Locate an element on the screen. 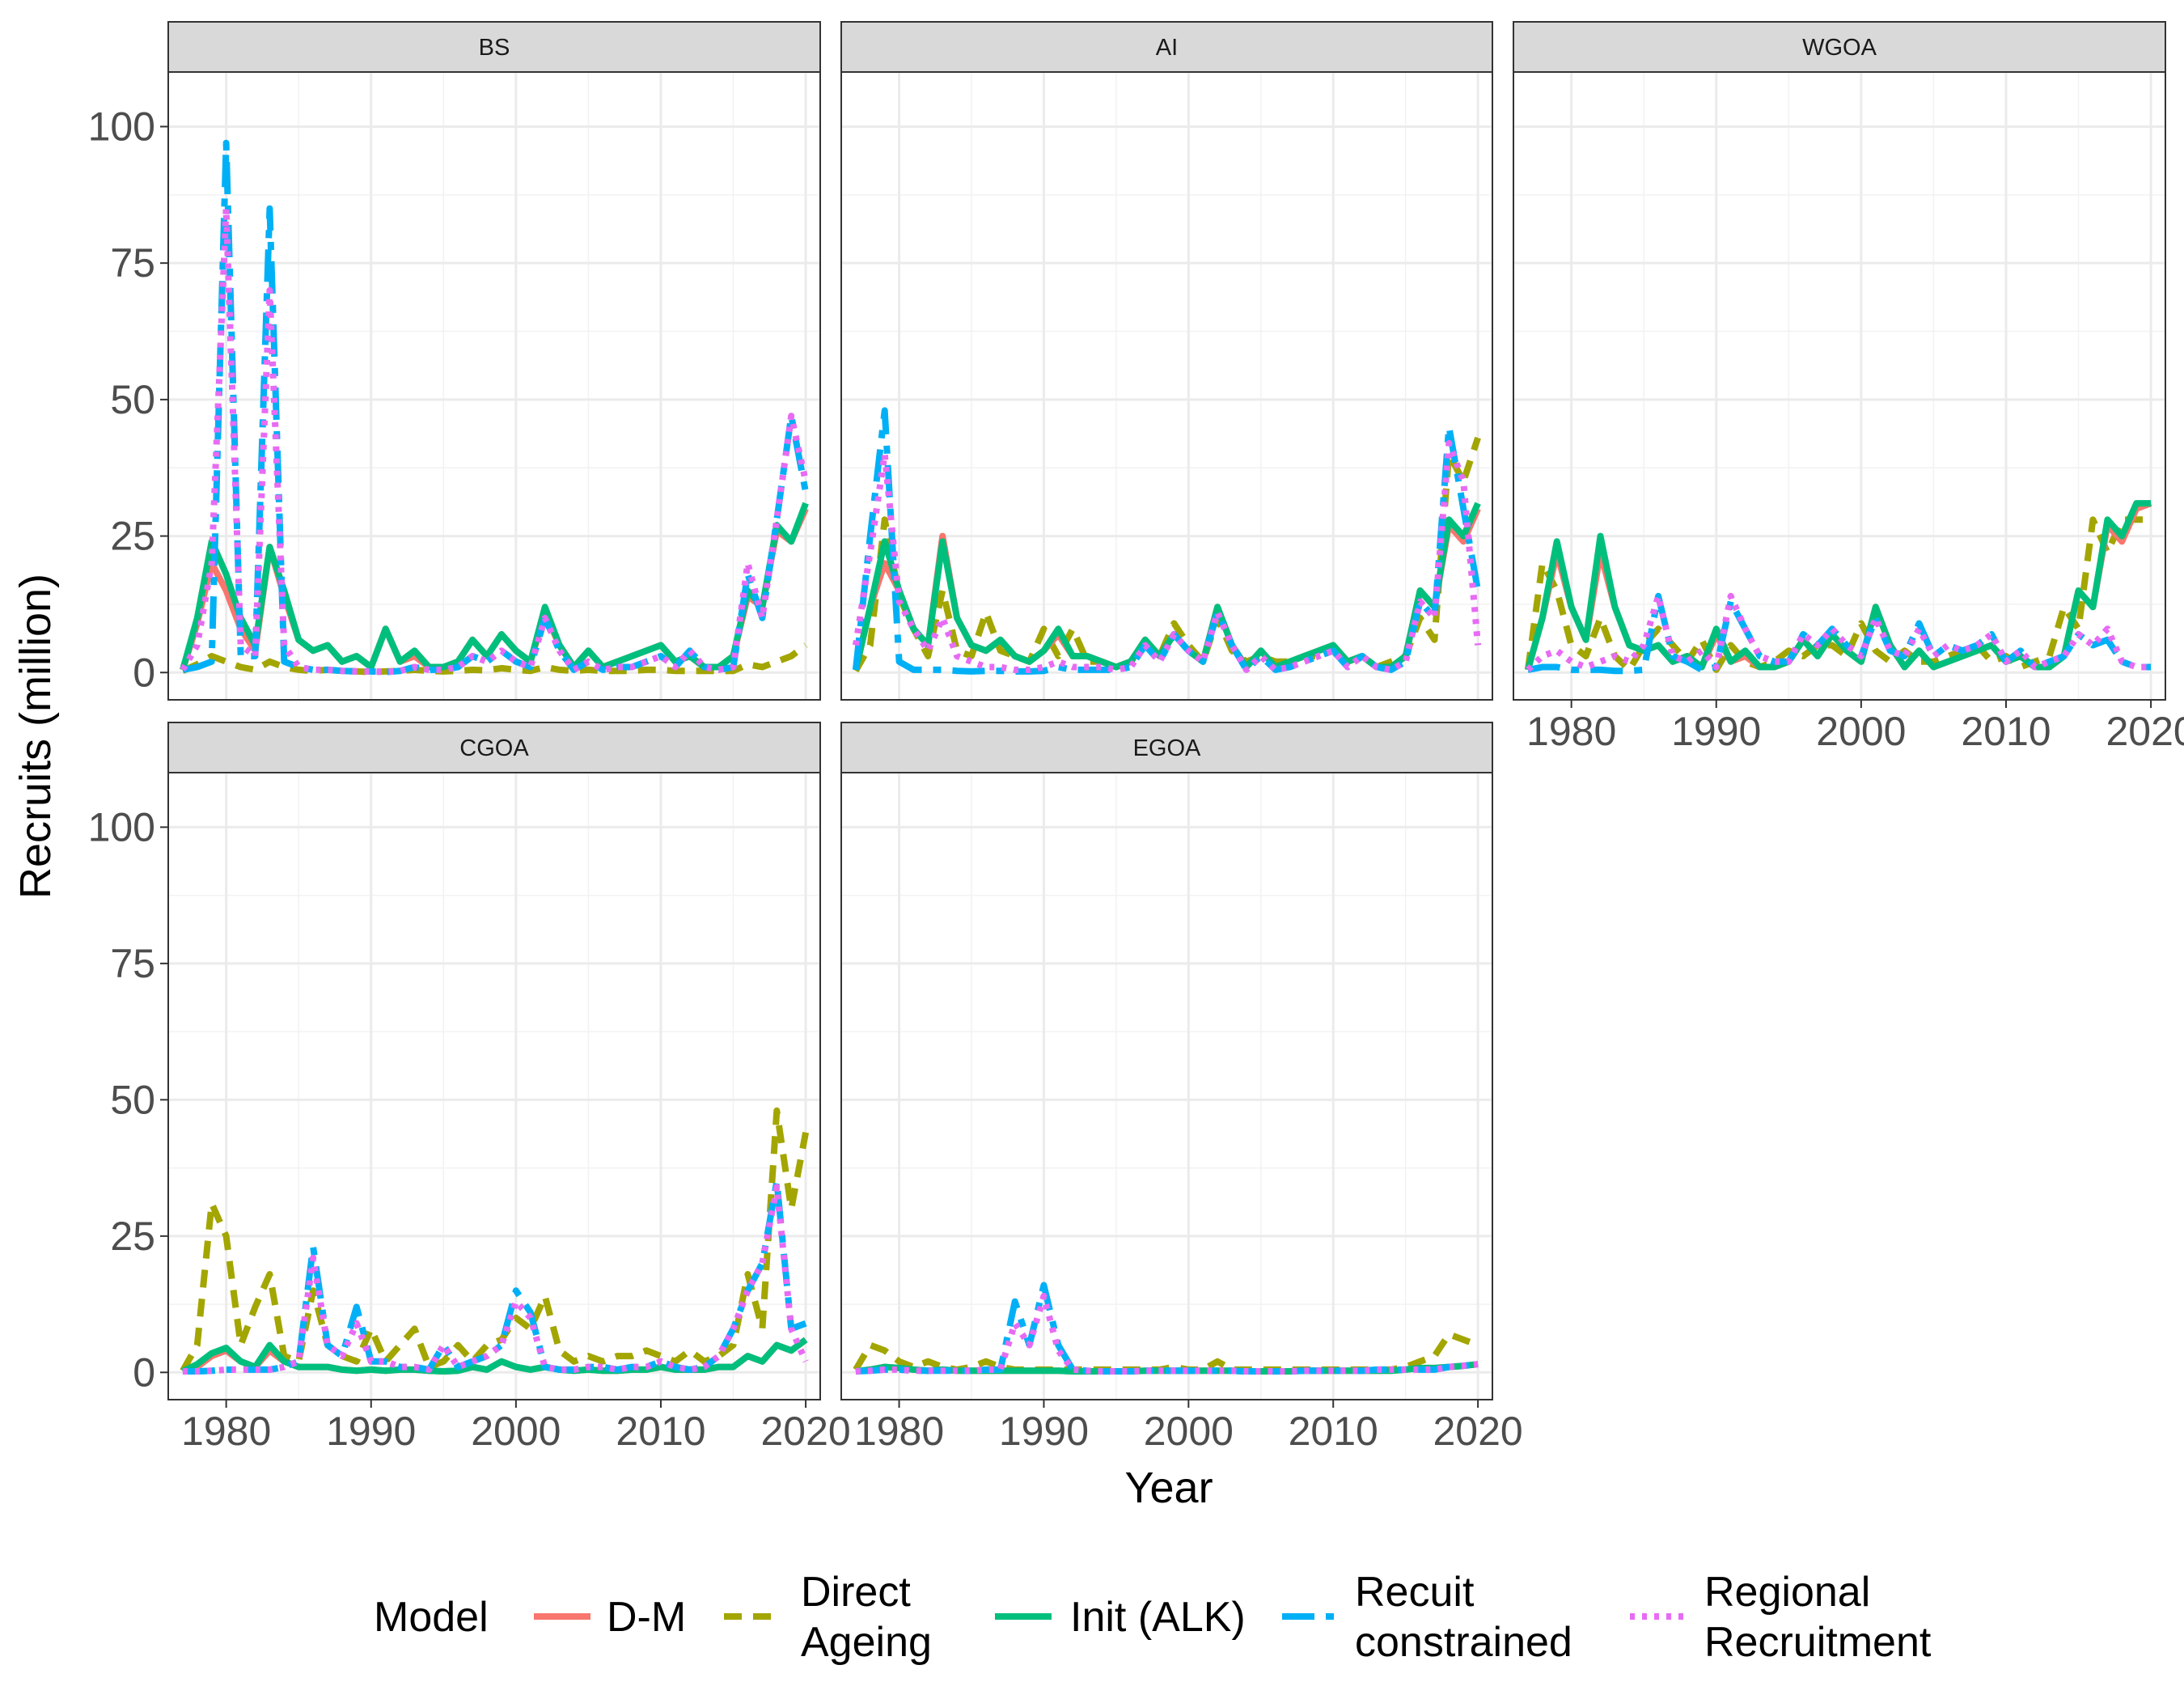 The width and height of the screenshot is (2184, 1699). legend-label-recruit: Recuit is located at coordinates (1415, 1592).